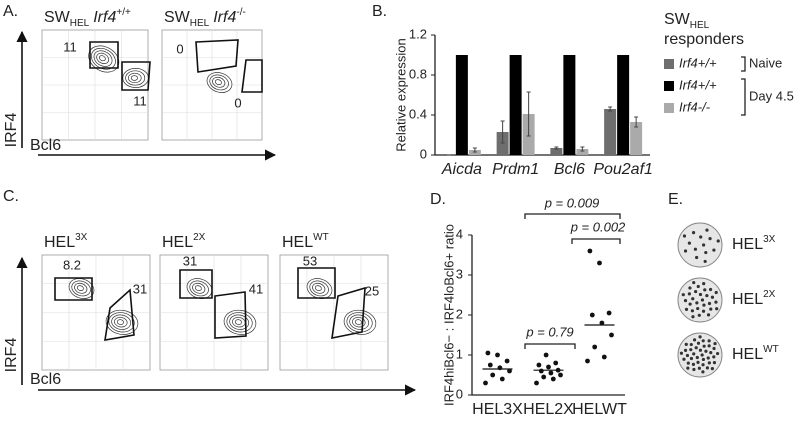  What do you see at coordinates (179, 48) in the screenshot?
I see `gate-value: 0` at bounding box center [179, 48].